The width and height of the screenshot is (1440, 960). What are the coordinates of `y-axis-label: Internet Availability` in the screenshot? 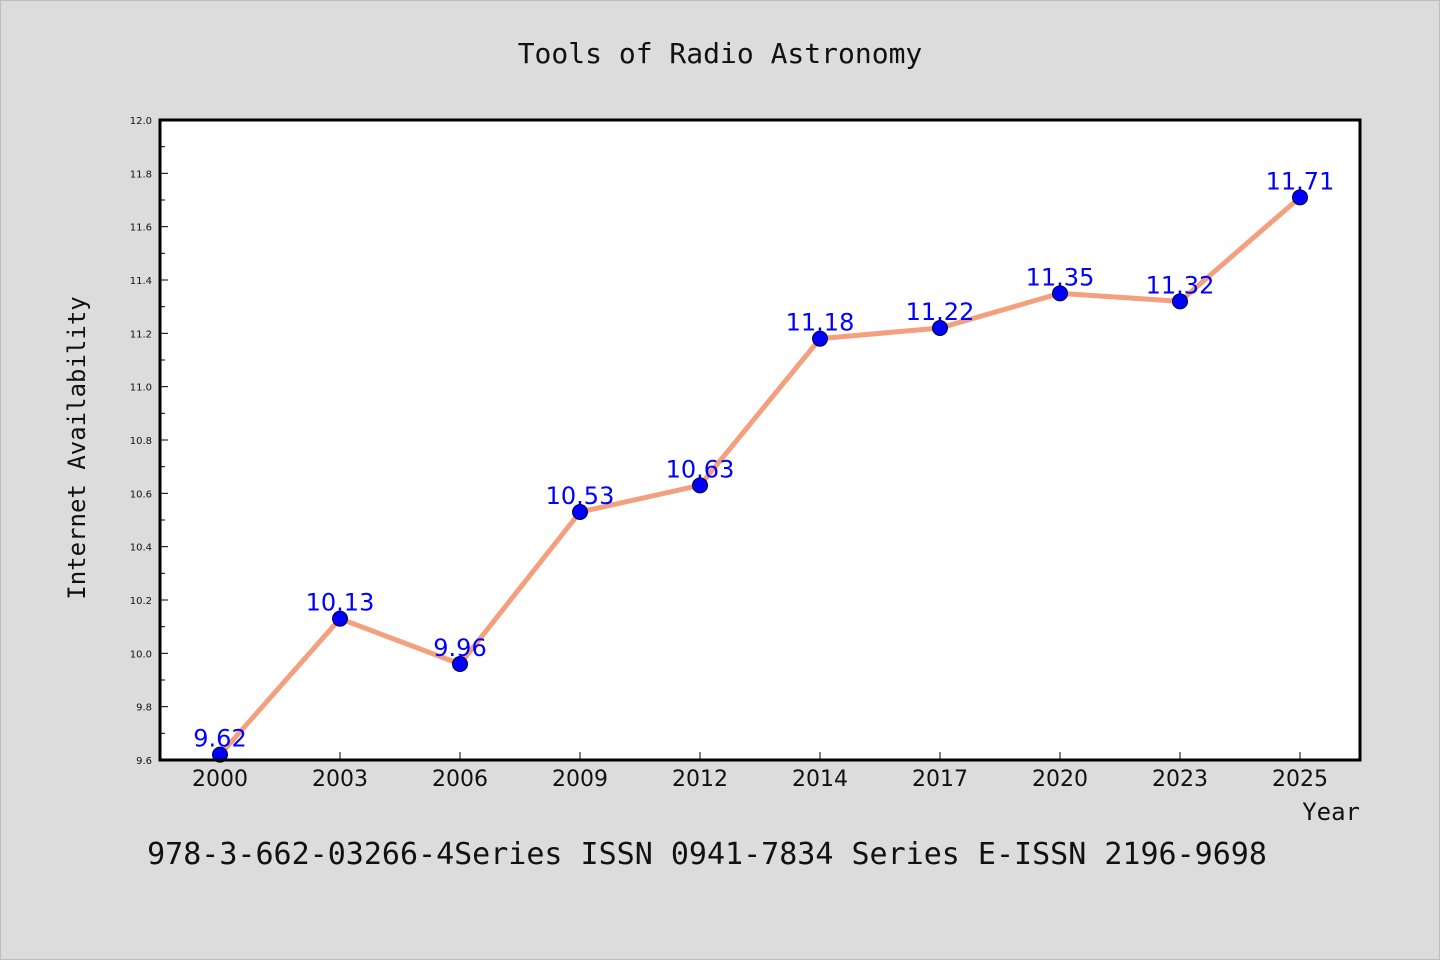 It's located at (77, 447).